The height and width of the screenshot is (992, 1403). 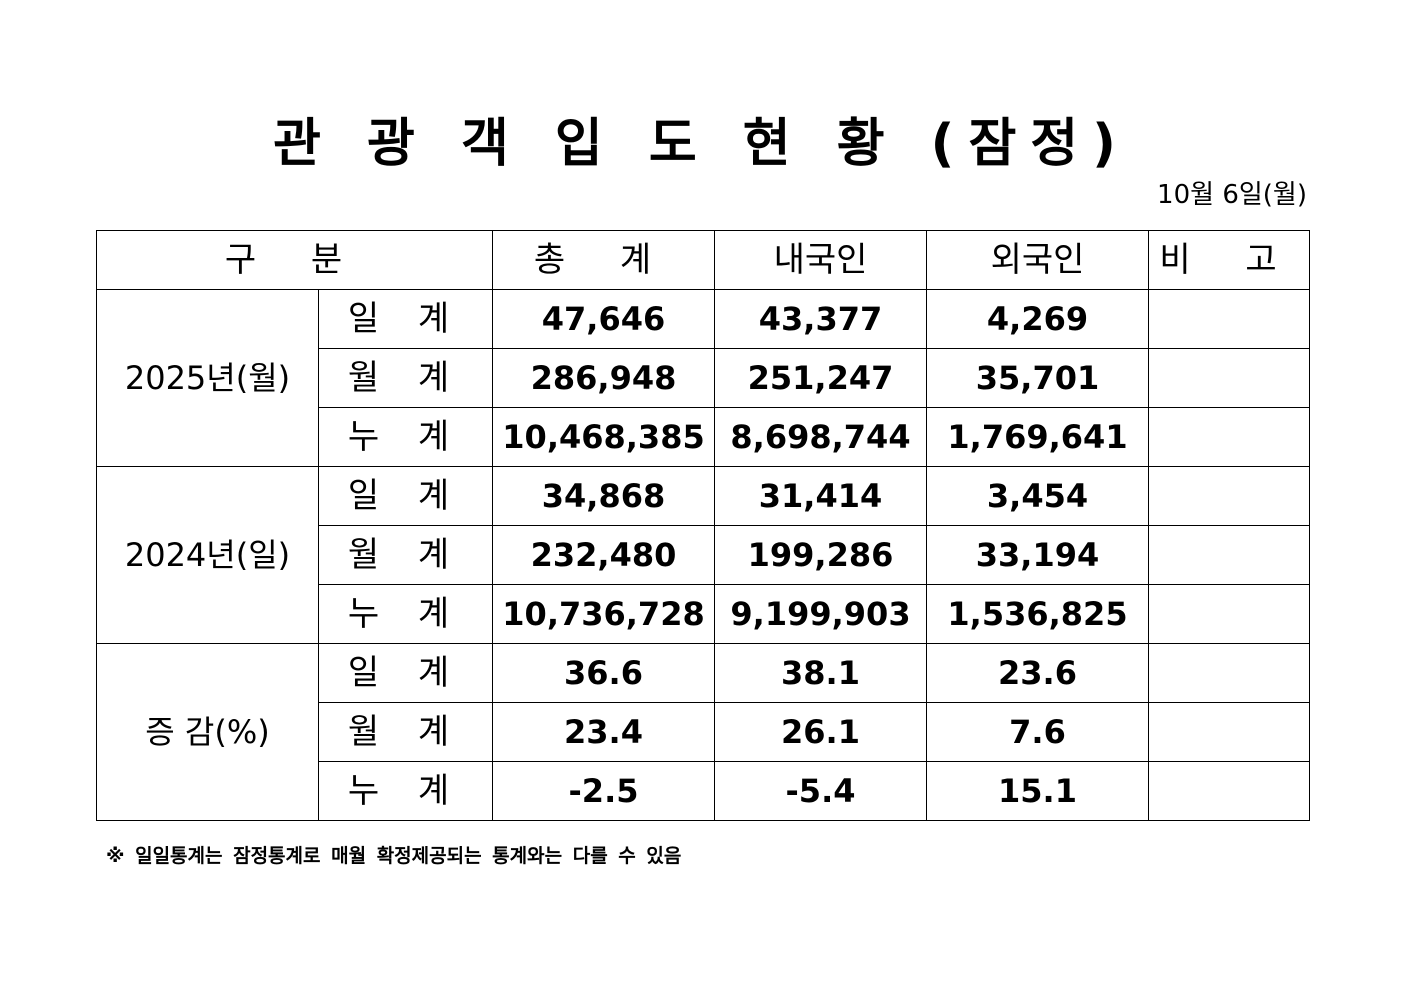 I want to click on cell-domestic: 38.1, so click(x=820, y=673).